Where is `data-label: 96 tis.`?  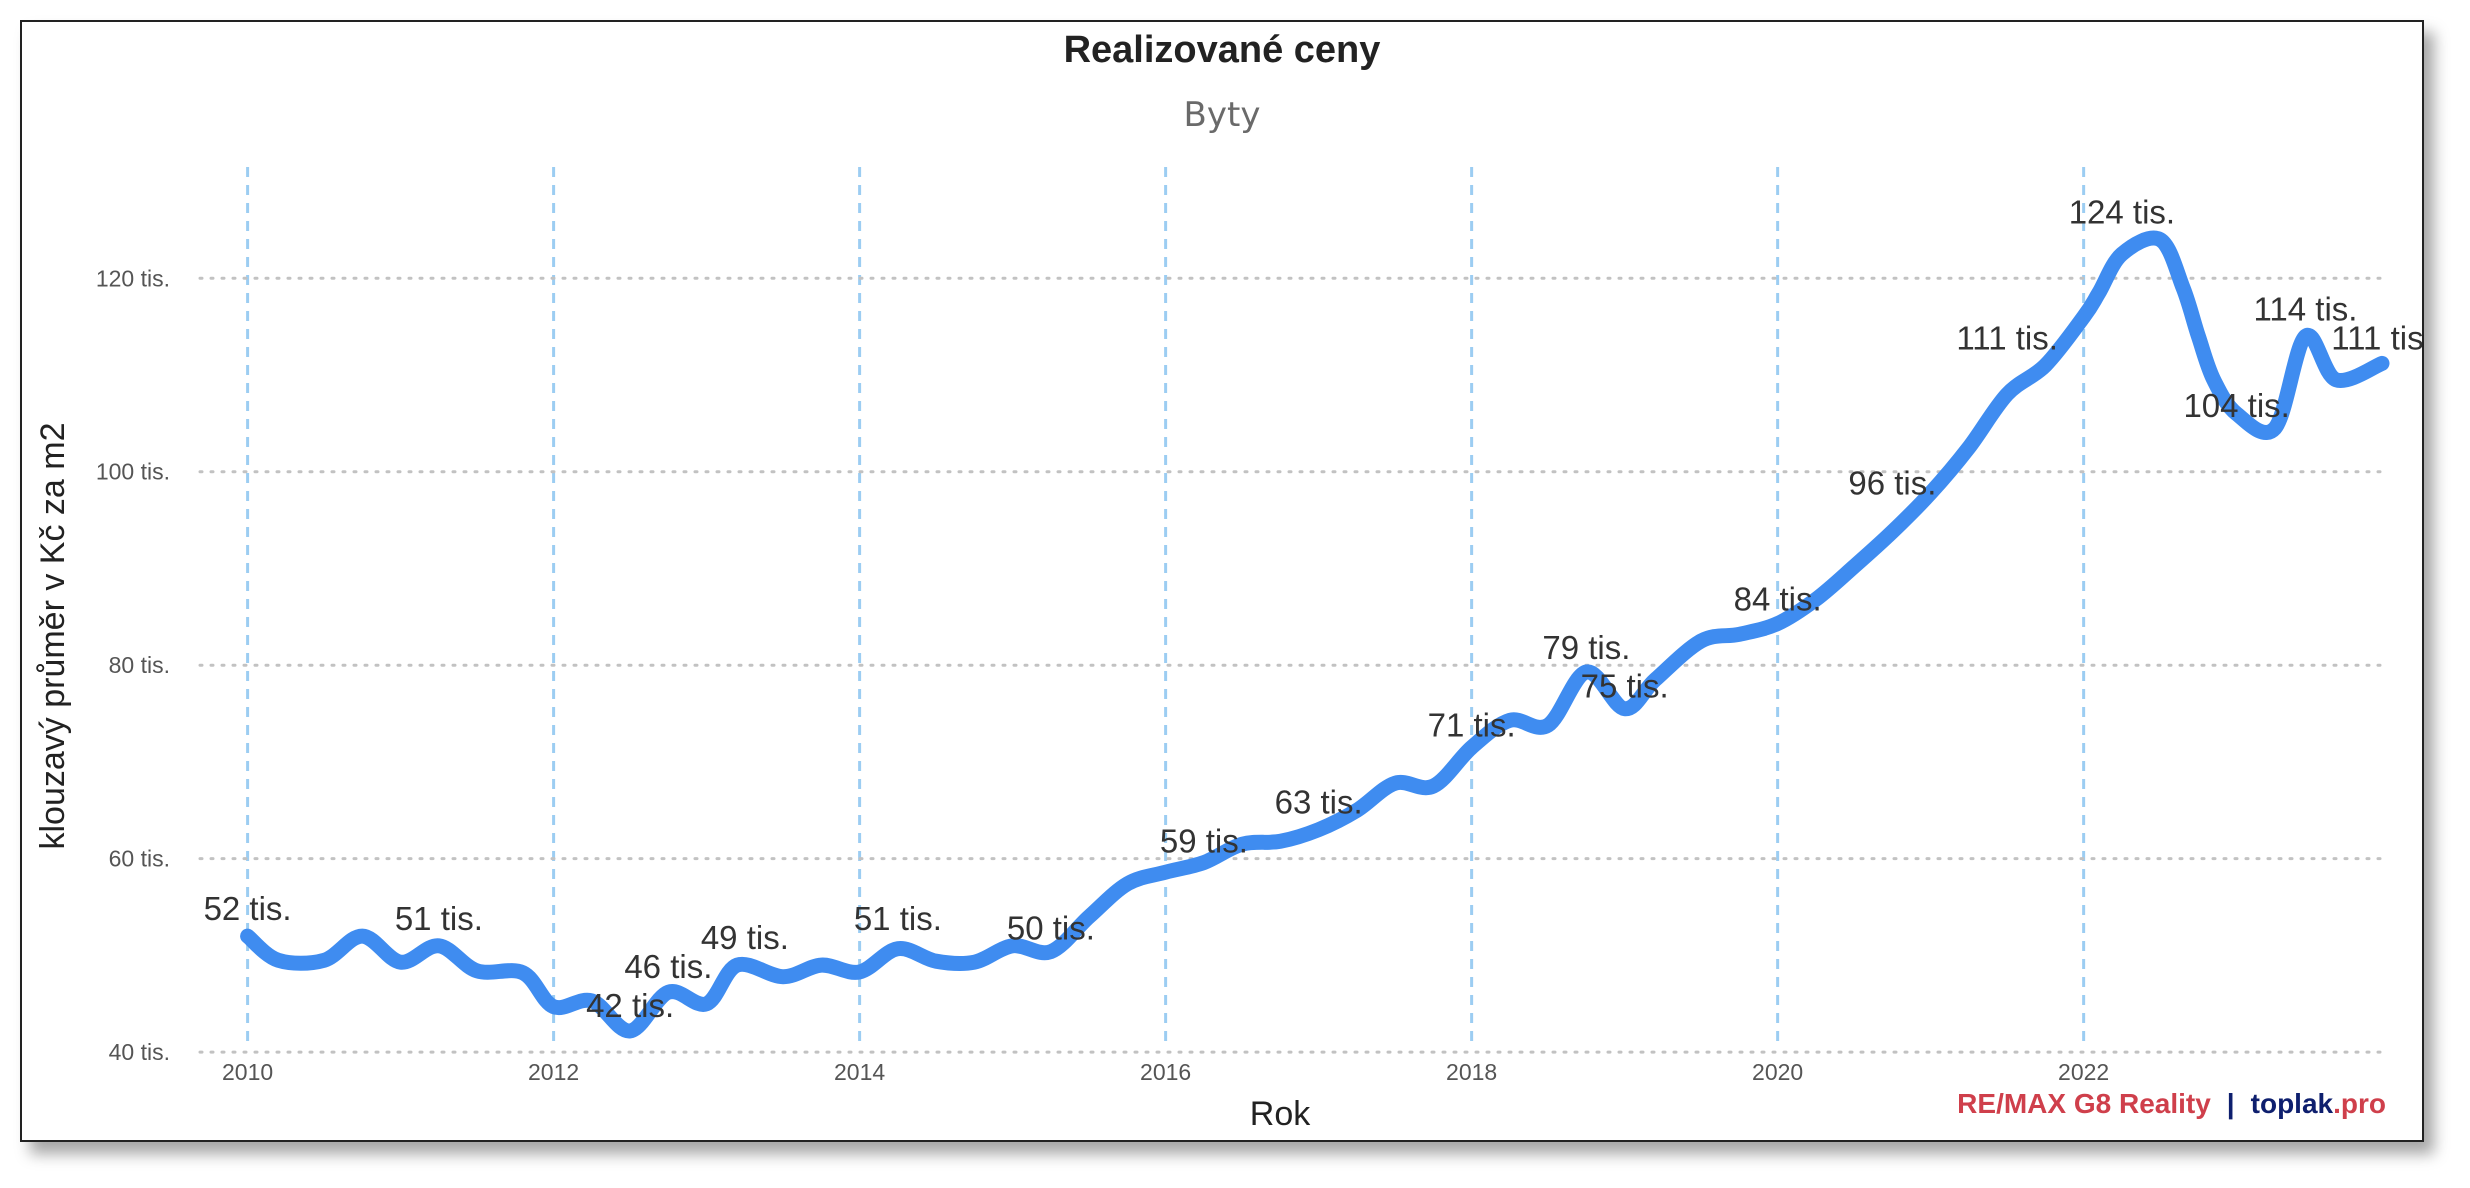
data-label: 96 tis. is located at coordinates (1892, 482).